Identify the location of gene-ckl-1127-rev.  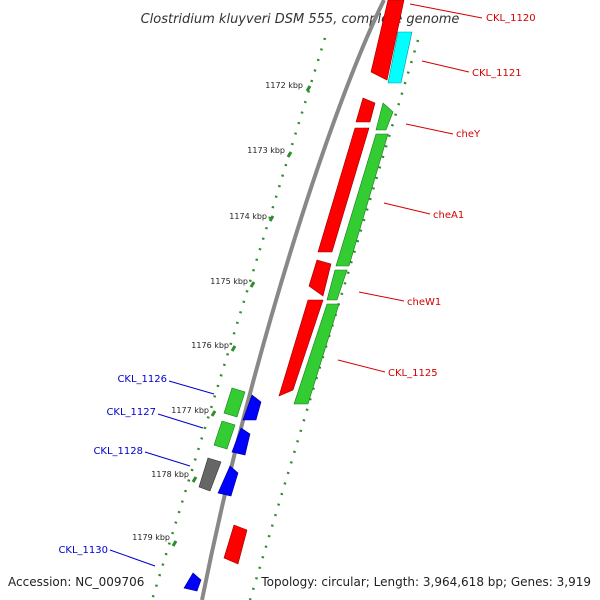
(241, 441).